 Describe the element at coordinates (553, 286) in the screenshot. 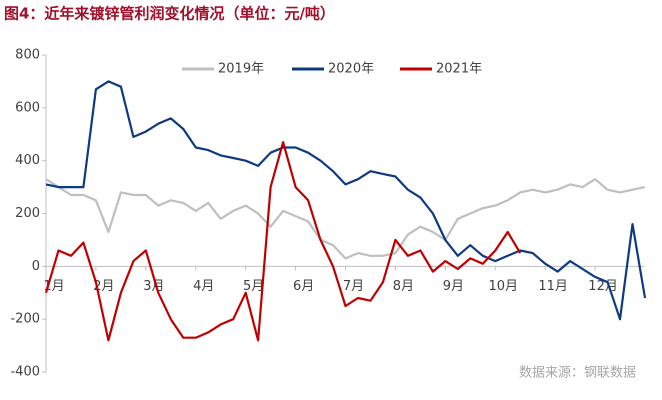

I see `x-tick-label: 11月` at that location.